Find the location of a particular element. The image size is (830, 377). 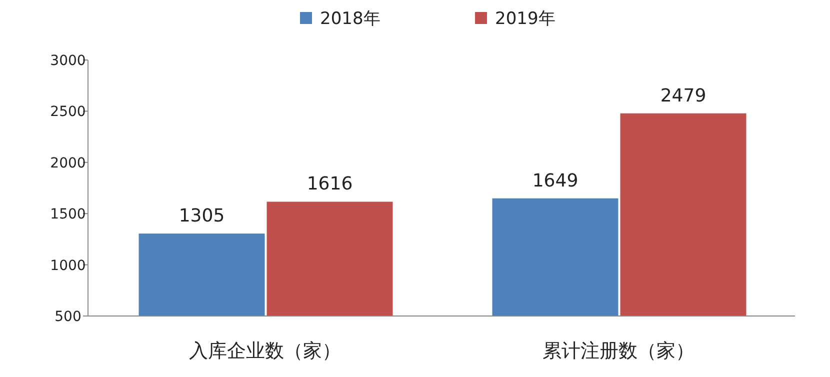

y-tick-label: 2500 is located at coordinates (68, 112).